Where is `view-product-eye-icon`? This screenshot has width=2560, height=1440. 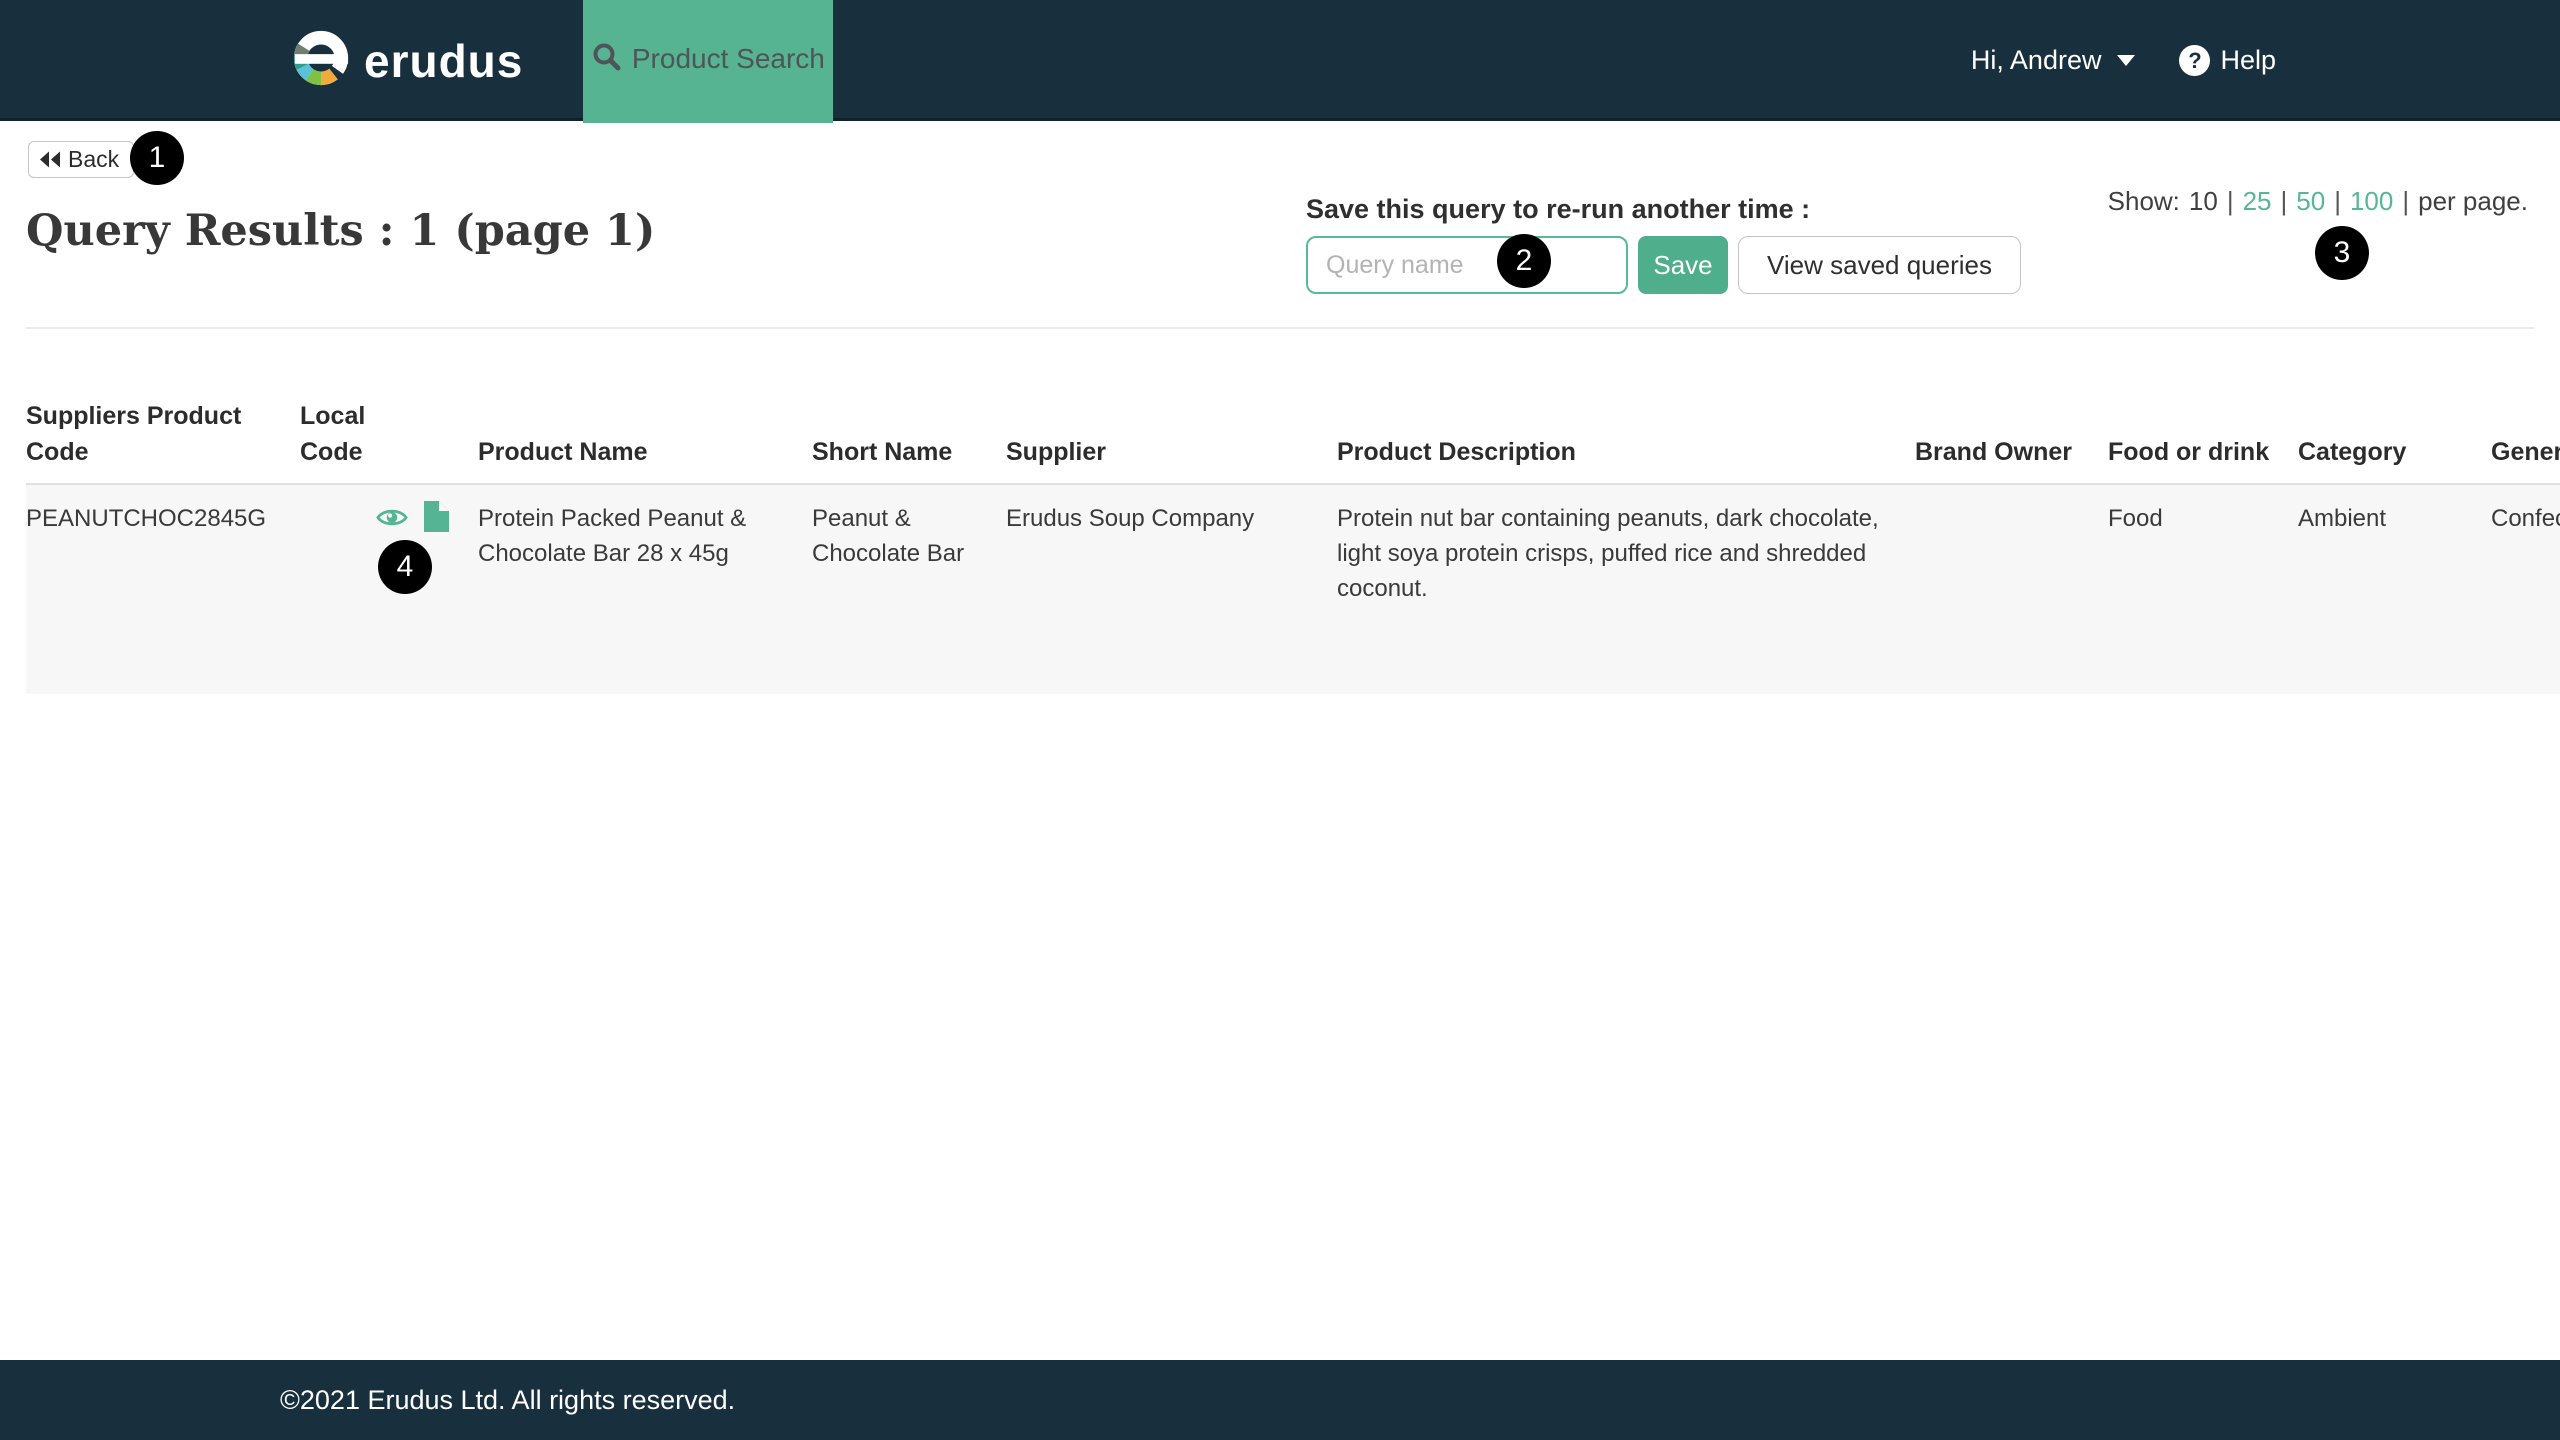 view-product-eye-icon is located at coordinates (392, 521).